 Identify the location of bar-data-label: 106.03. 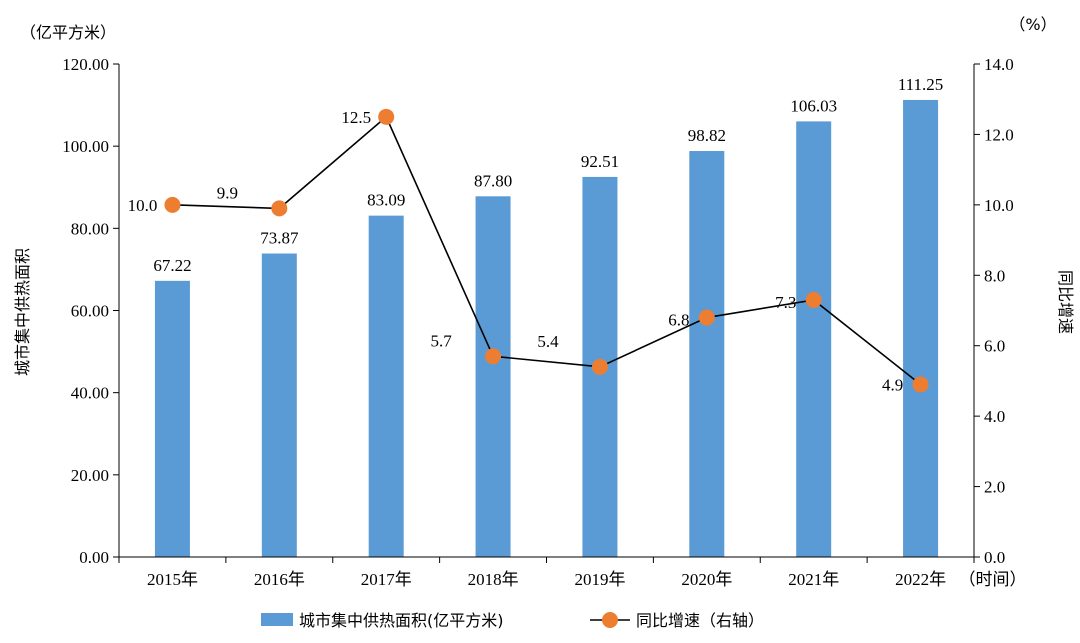
(813, 105).